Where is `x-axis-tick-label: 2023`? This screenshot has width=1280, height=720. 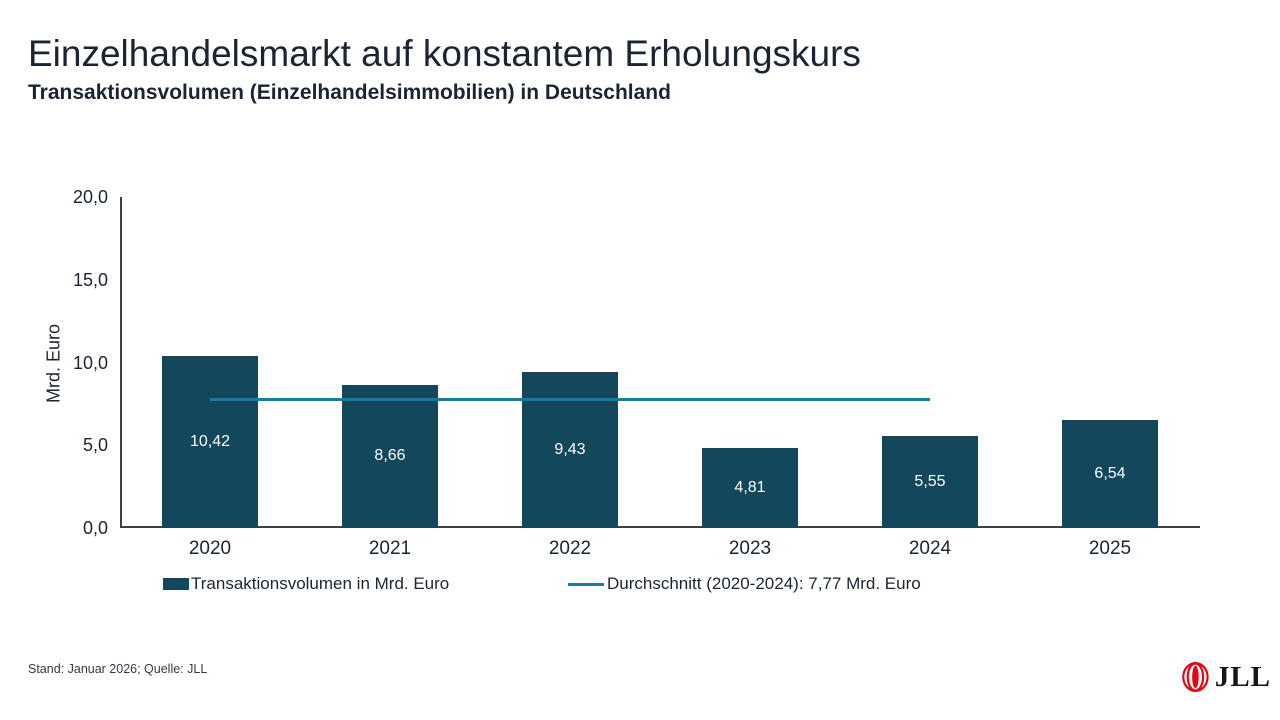 x-axis-tick-label: 2023 is located at coordinates (750, 548).